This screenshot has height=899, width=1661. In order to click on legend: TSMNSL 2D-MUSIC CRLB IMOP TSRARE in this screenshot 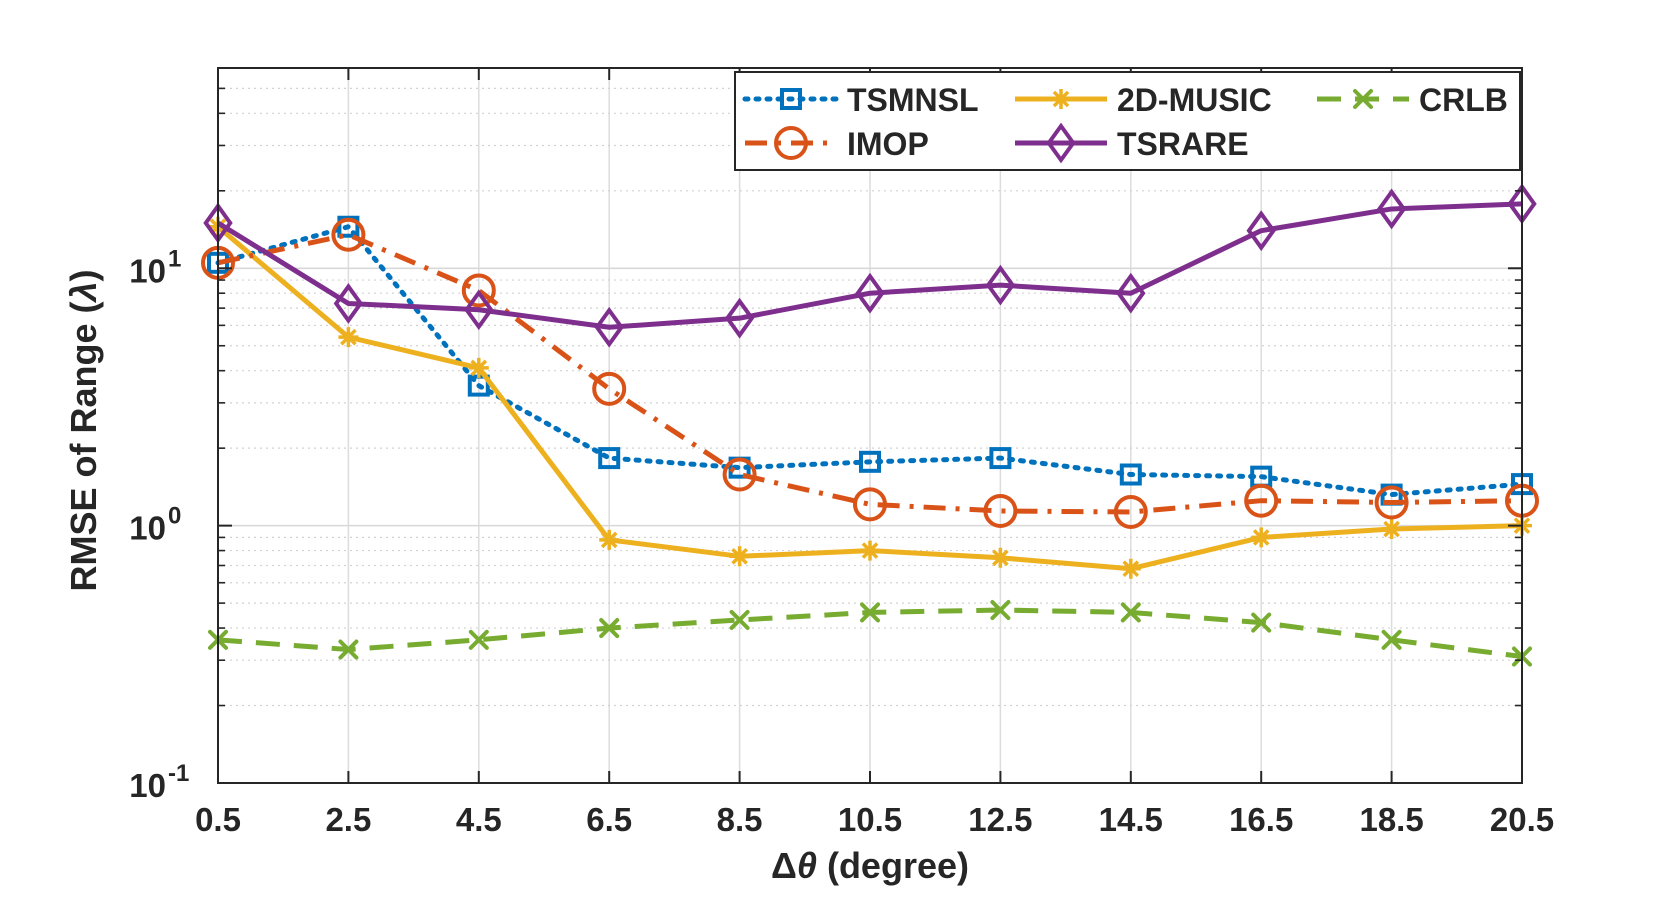, I will do `click(1127, 121)`.